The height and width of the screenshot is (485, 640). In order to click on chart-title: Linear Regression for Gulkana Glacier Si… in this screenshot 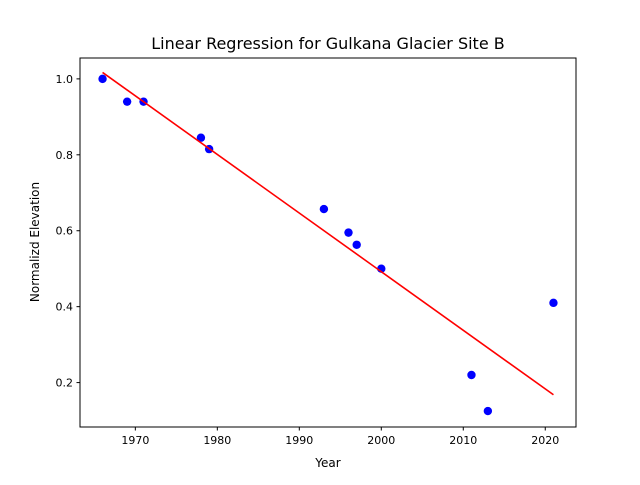, I will do `click(327, 43)`.